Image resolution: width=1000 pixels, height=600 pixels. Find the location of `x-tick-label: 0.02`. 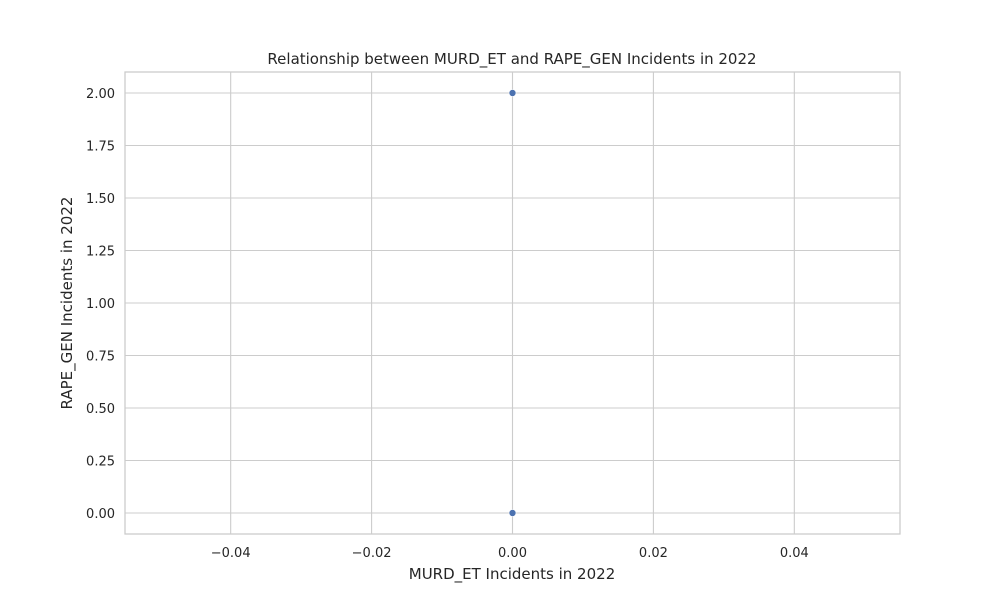

x-tick-label: 0.02 is located at coordinates (653, 553).